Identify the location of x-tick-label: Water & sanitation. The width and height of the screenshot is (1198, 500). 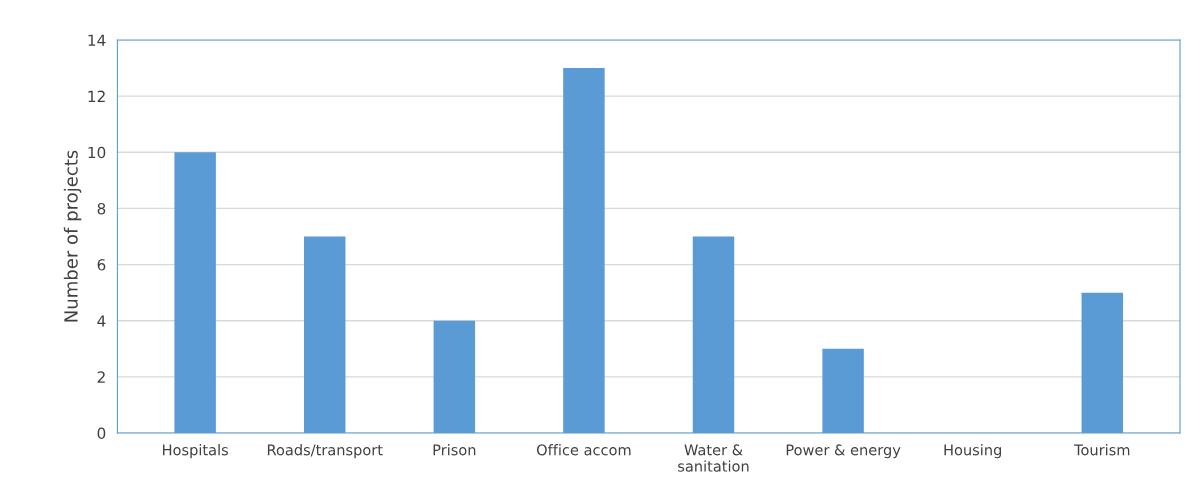
(713, 458).